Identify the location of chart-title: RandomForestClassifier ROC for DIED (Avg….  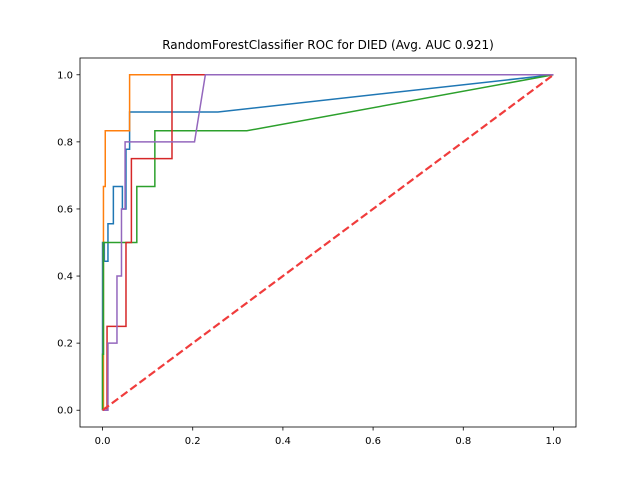
(328, 45).